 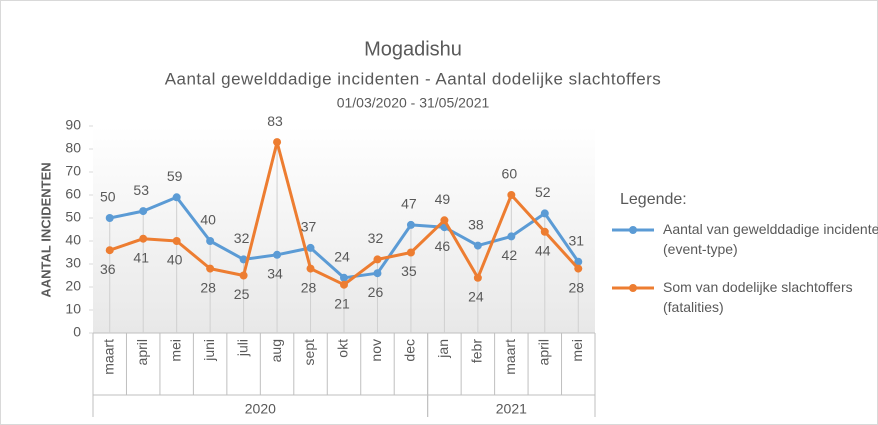 I want to click on legend-label-line: Aantal van gewelddadige incidenten, so click(x=770, y=229).